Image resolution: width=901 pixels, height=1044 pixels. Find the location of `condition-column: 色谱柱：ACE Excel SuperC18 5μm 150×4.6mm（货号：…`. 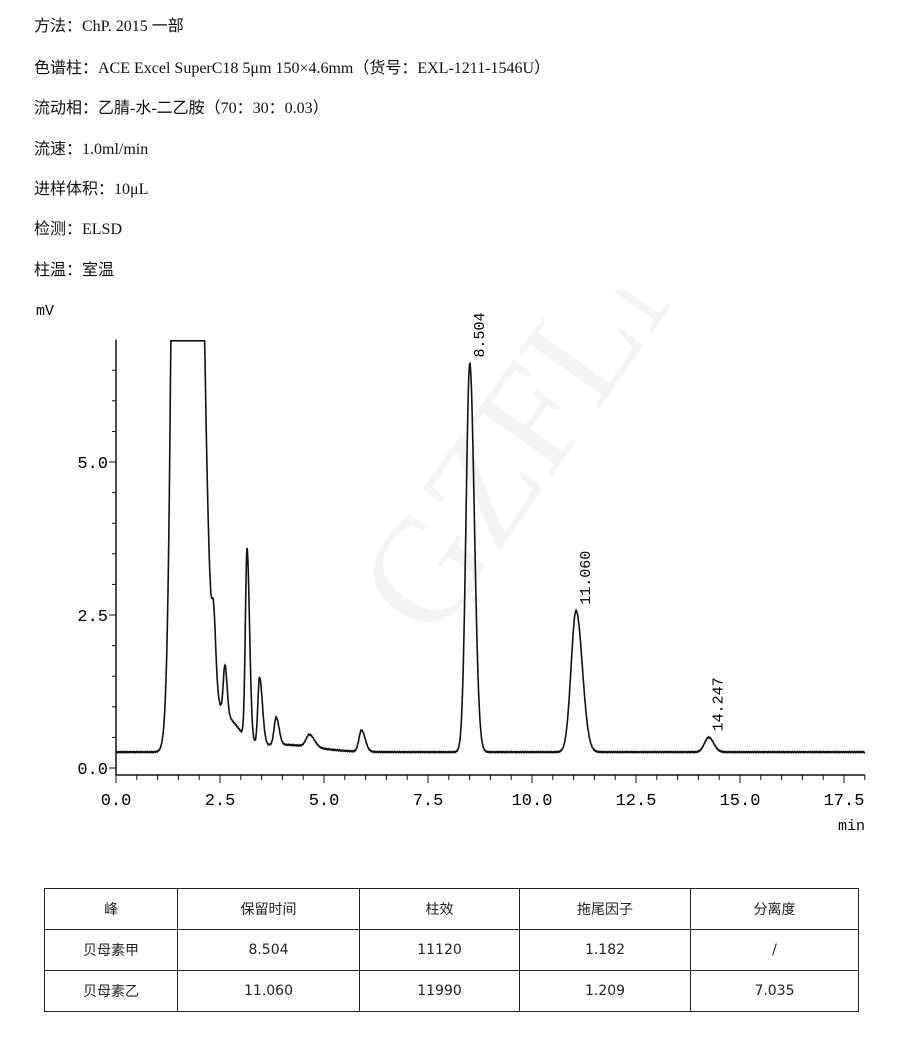

condition-column: 色谱柱：ACE Excel SuperC18 5μm 150×4.6mm（货号：… is located at coordinates (292, 68).